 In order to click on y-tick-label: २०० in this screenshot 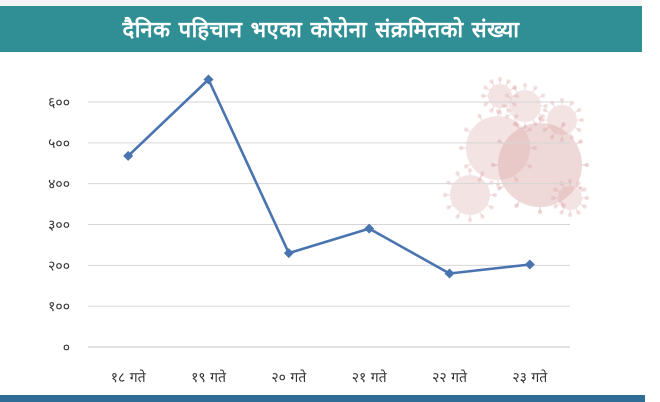, I will do `click(59, 266)`.